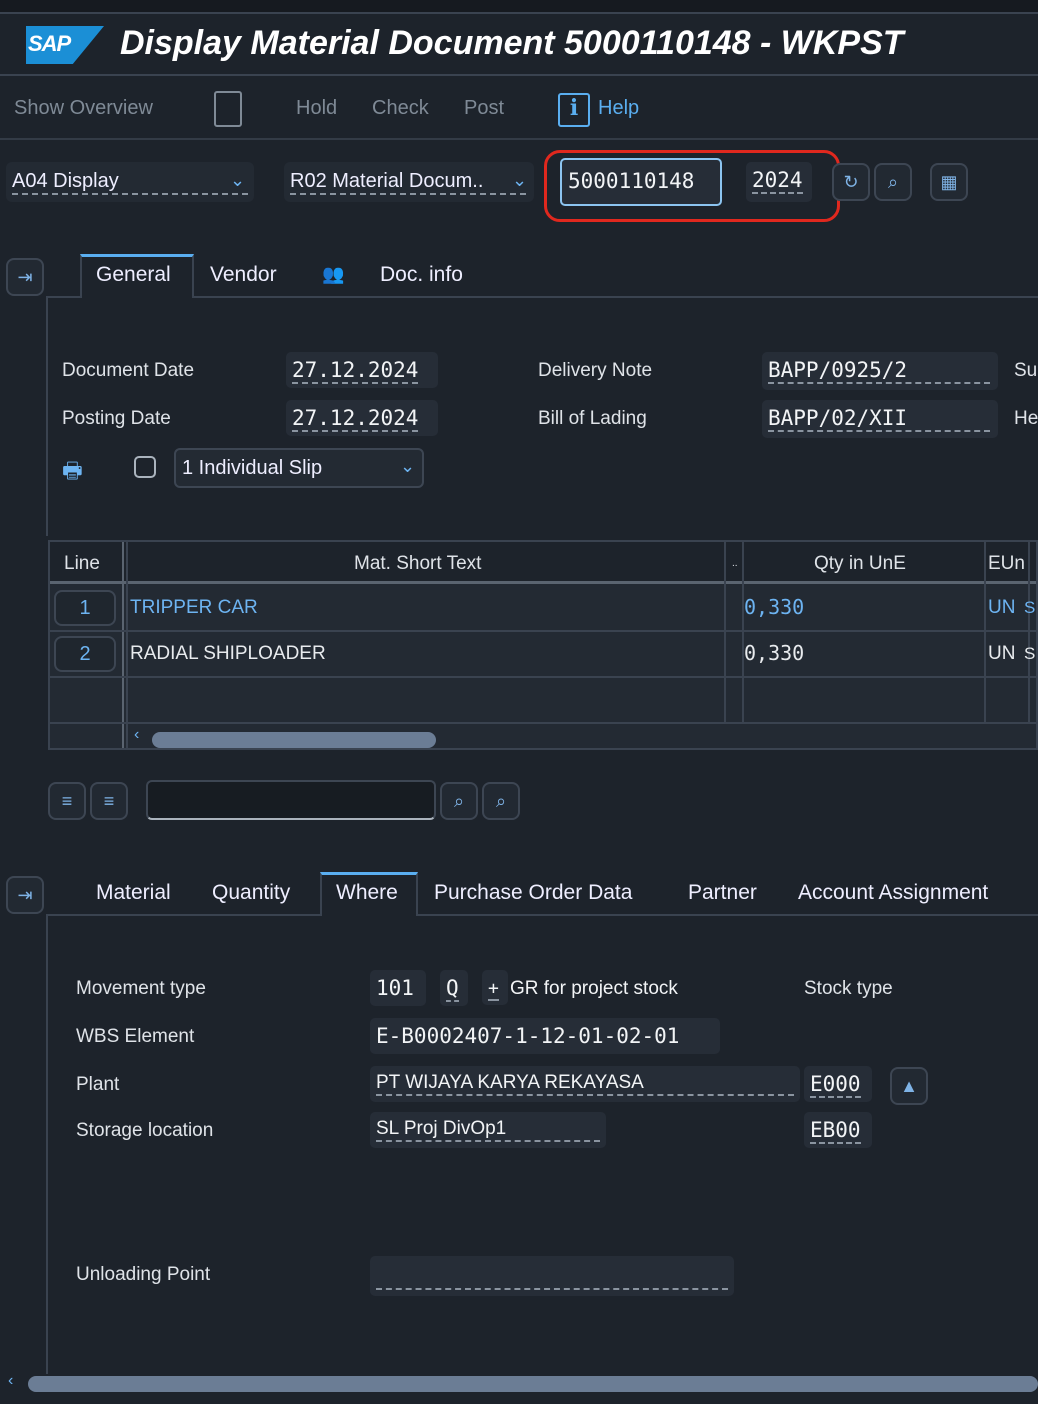  What do you see at coordinates (1006, 563) in the screenshot?
I see `column-eun: EUn` at bounding box center [1006, 563].